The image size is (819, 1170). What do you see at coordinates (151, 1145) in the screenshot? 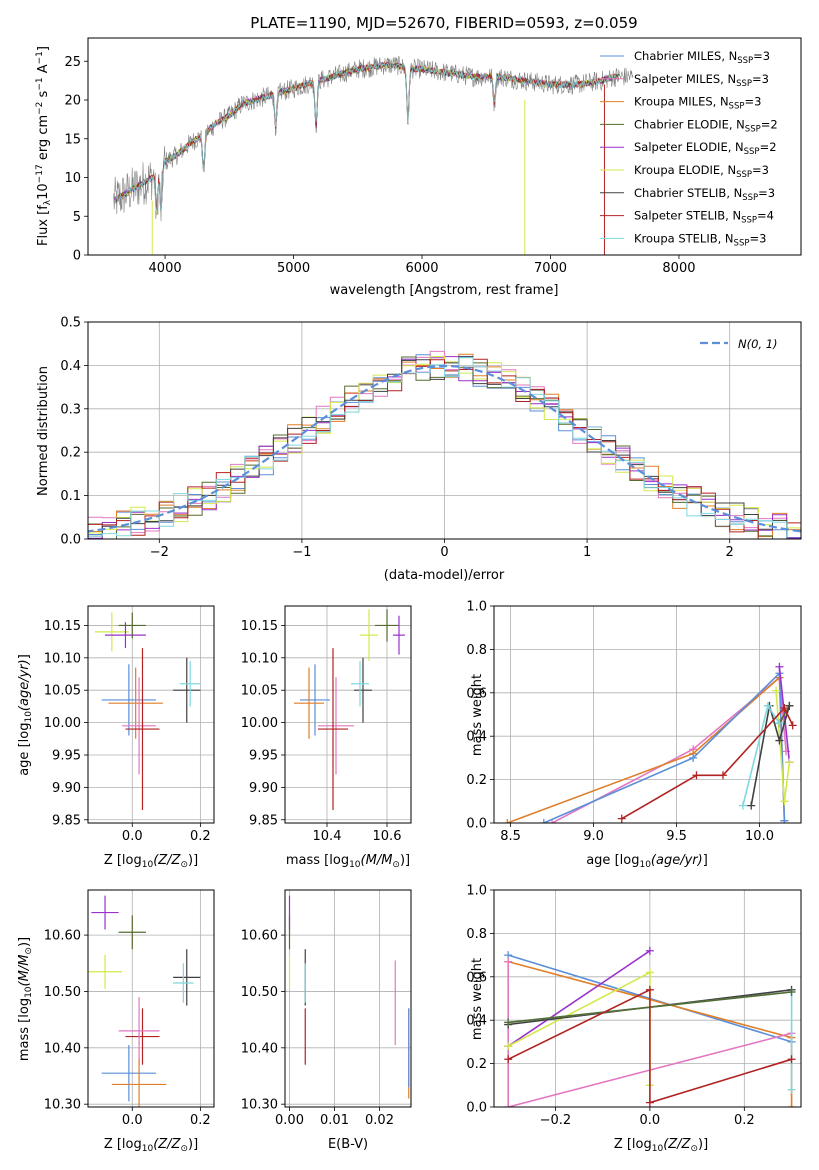
I see `mass-z-x-axis-label: Z [log10(Z/Z⊙)]` at bounding box center [151, 1145].